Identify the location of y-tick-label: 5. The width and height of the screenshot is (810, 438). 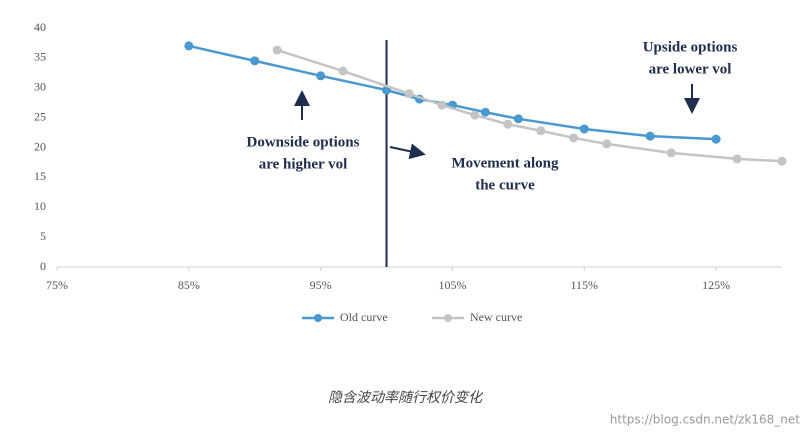
(43, 236).